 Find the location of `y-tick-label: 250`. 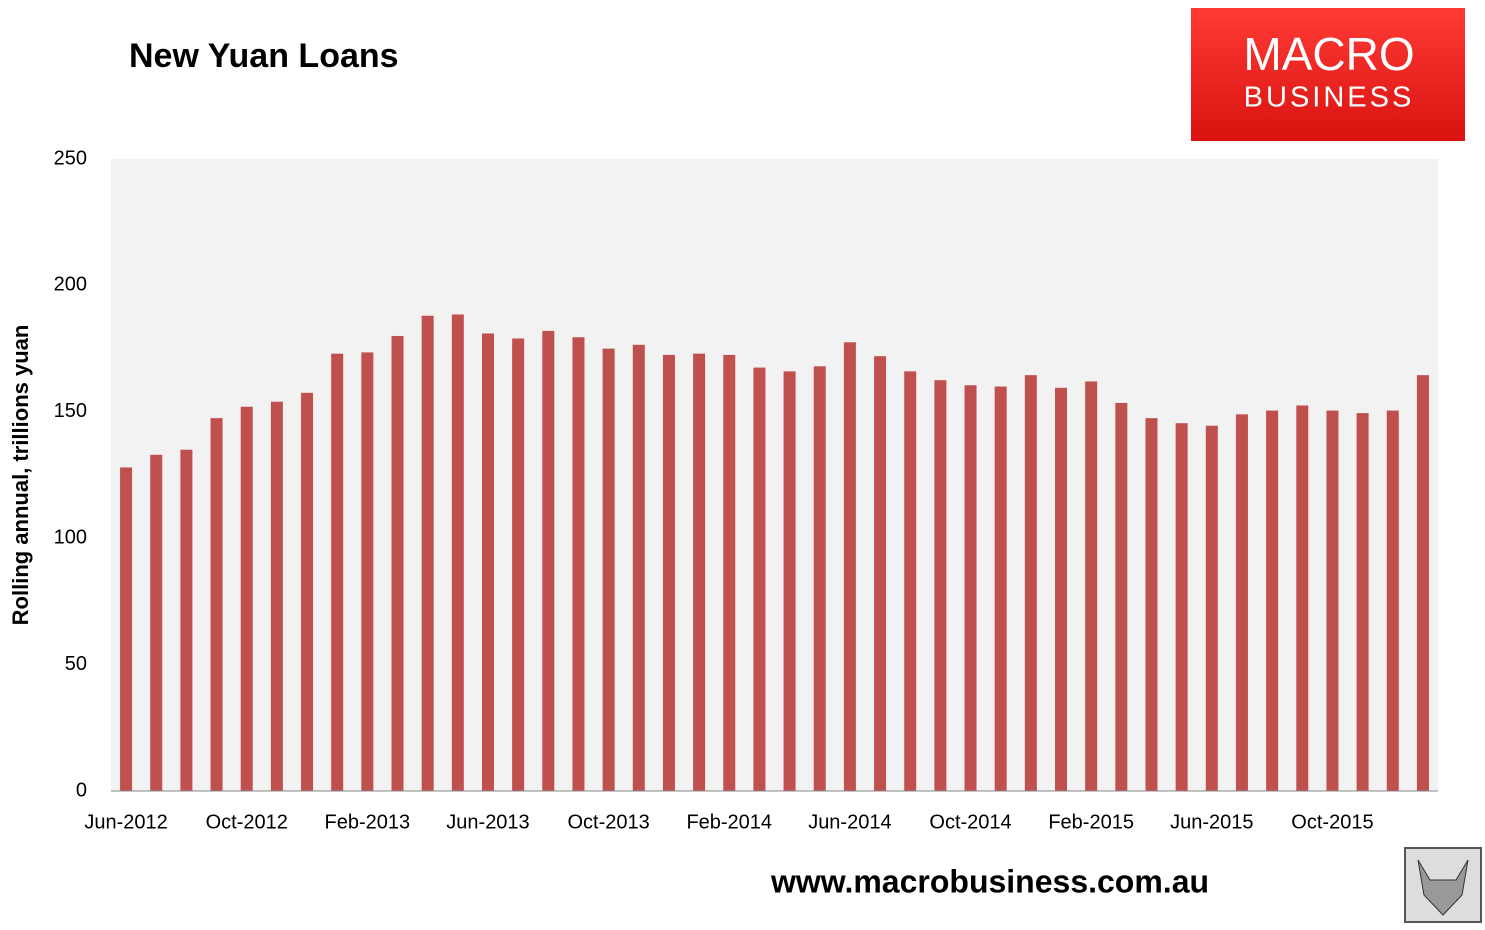

y-tick-label: 250 is located at coordinates (70, 158).